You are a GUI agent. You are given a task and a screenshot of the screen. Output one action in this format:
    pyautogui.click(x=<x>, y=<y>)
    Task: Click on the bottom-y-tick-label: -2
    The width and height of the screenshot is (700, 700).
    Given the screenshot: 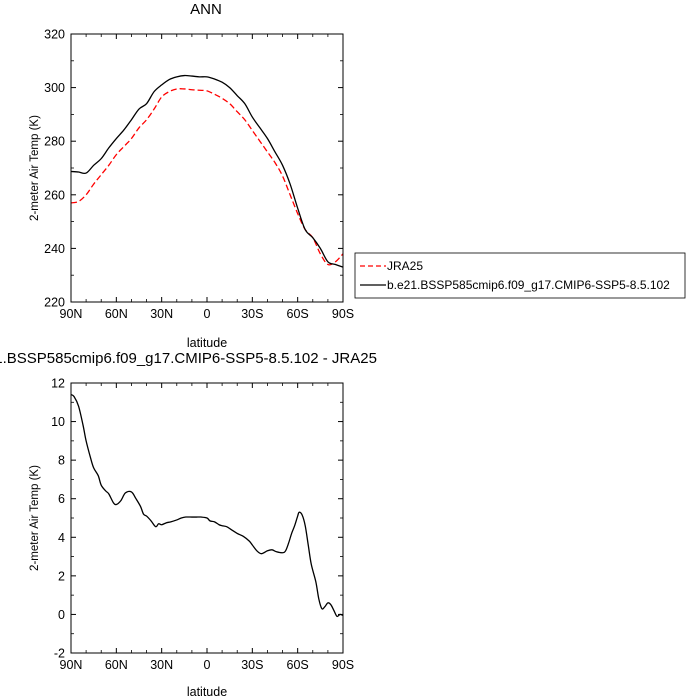 What is the action you would take?
    pyautogui.click(x=59, y=654)
    